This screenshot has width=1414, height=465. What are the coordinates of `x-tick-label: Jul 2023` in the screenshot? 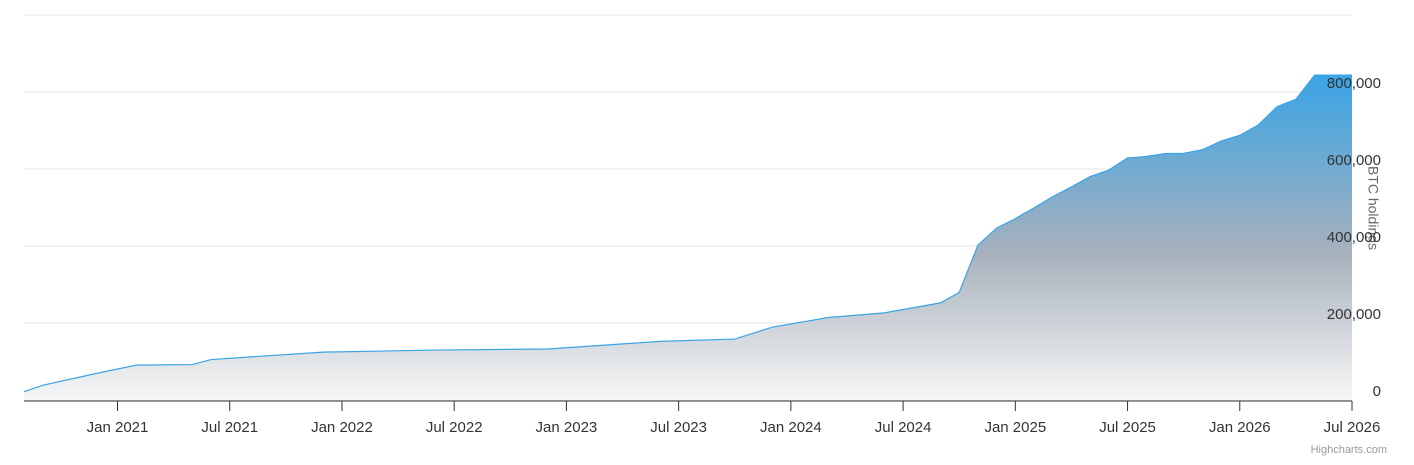 It's located at (678, 427).